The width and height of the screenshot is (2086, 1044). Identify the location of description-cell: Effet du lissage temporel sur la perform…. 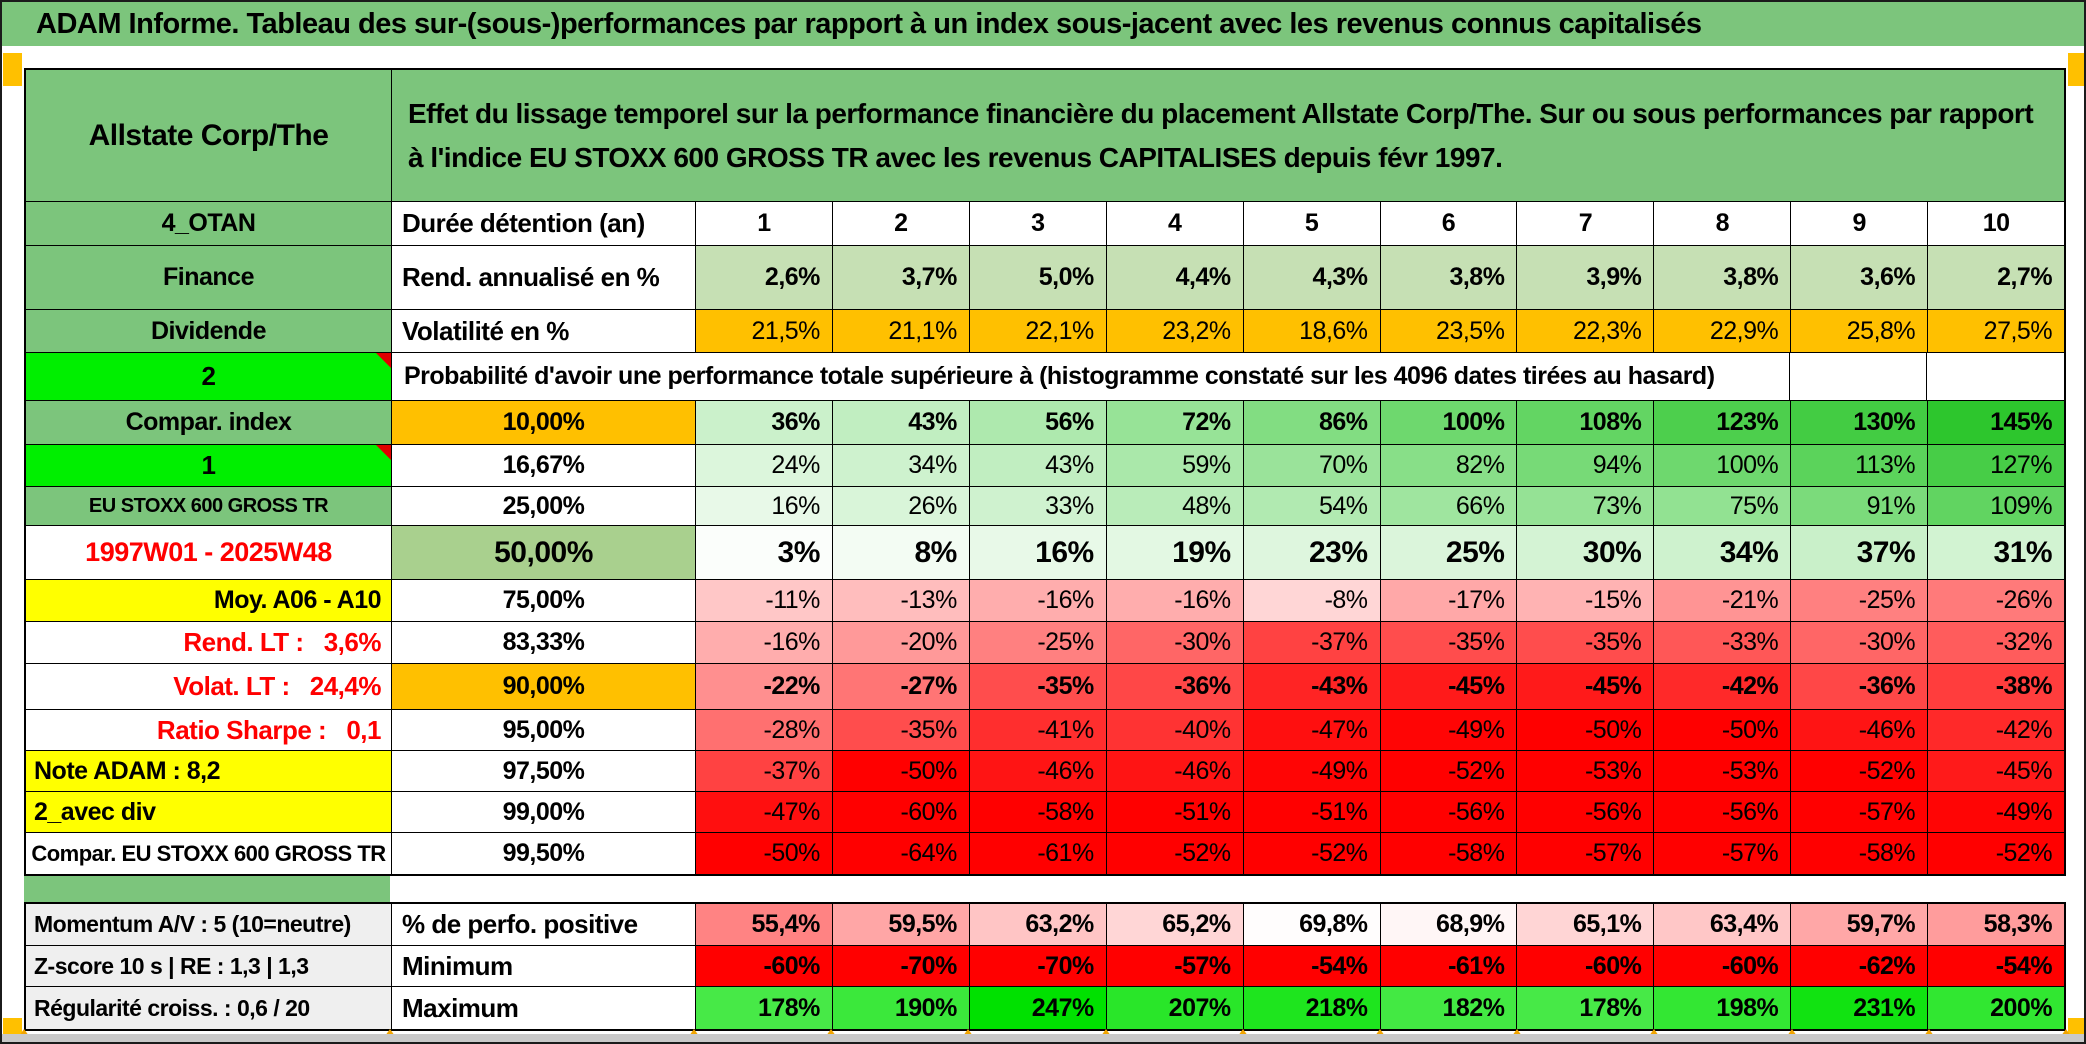
(1228, 136).